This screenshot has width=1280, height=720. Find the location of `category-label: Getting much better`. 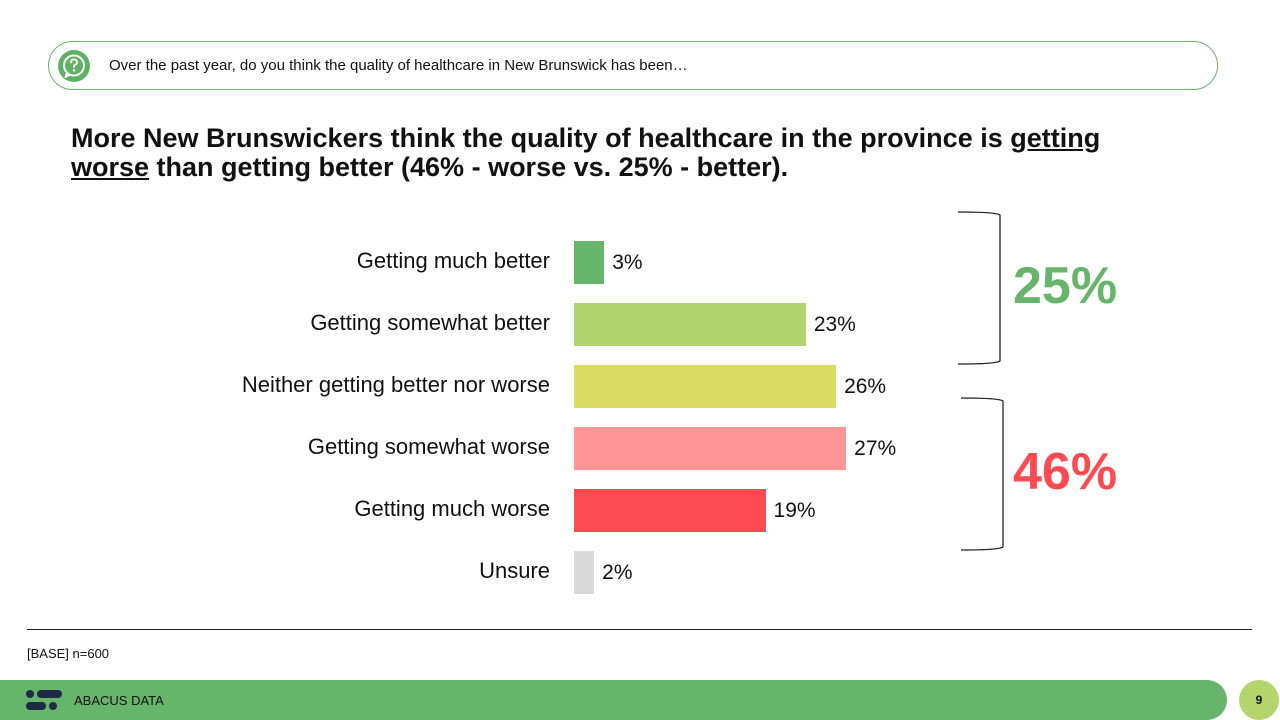

category-label: Getting much better is located at coordinates (453, 260).